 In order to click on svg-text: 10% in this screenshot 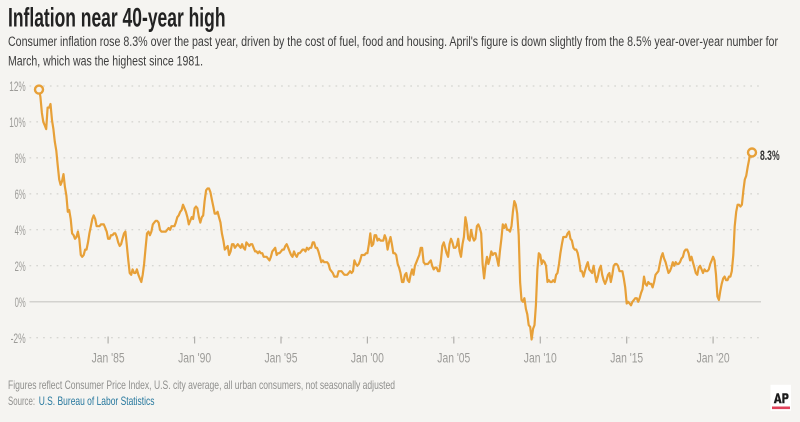, I will do `click(17, 122)`.